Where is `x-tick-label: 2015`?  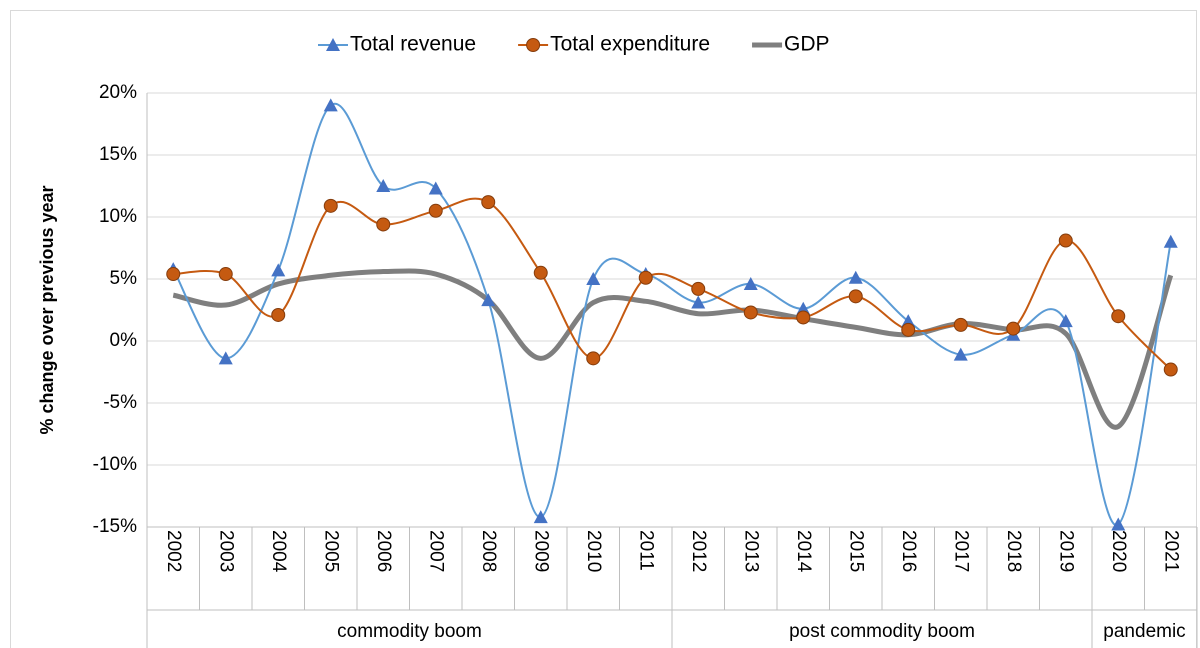
x-tick-label: 2015 is located at coordinates (856, 551).